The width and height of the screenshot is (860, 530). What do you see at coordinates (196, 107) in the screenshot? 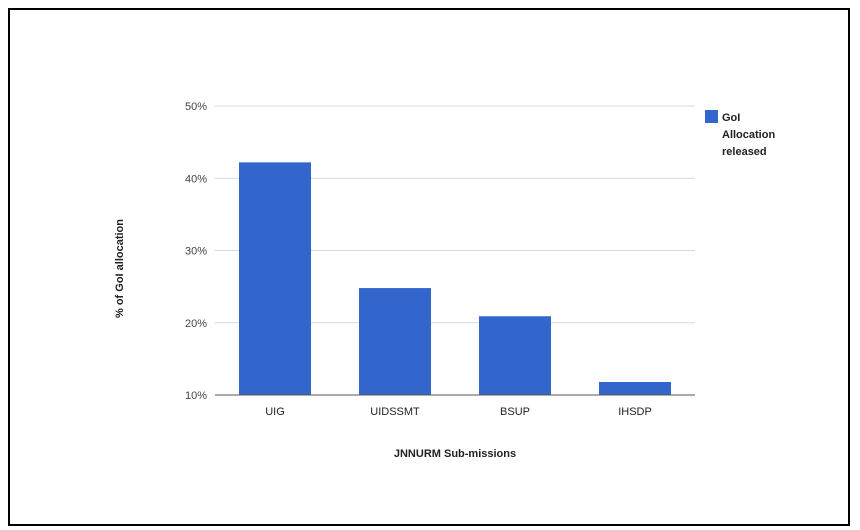
I see `y-tick-label: 50%` at bounding box center [196, 107].